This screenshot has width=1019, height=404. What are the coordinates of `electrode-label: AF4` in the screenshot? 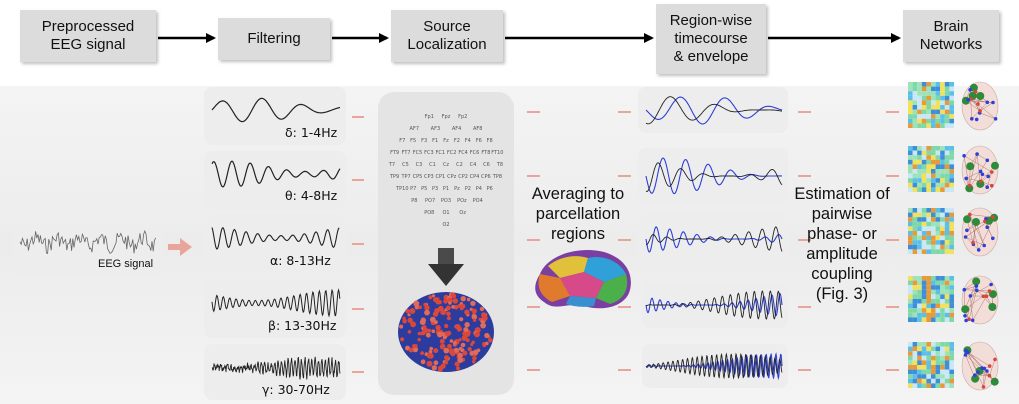 It's located at (456, 129).